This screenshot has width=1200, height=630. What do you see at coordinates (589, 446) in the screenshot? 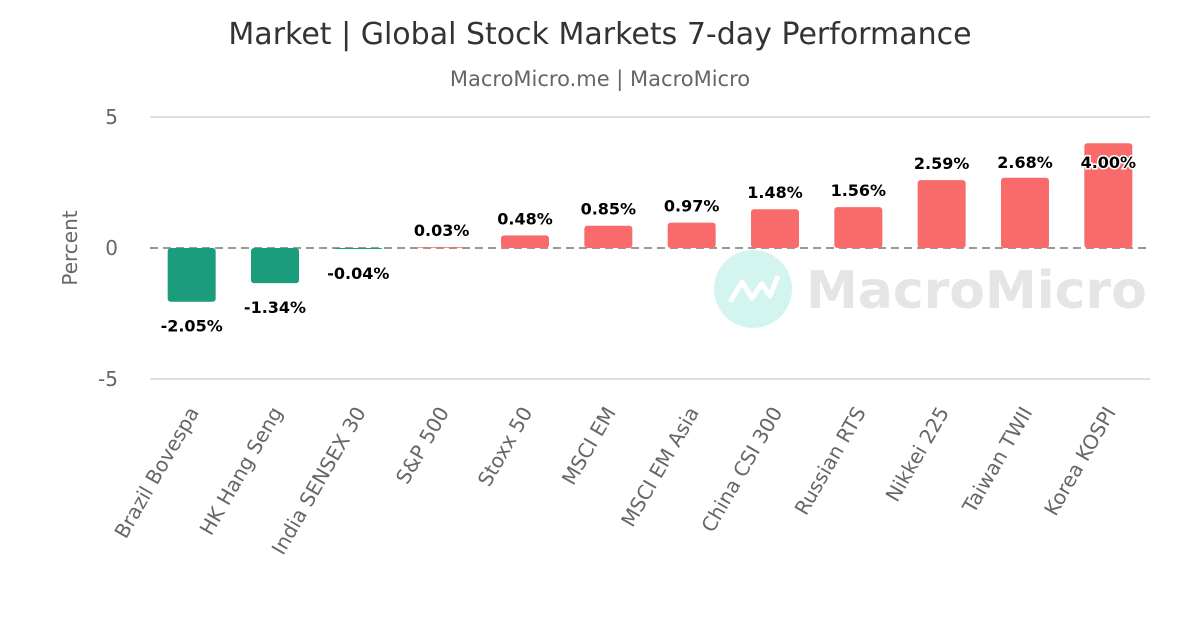
I see `x-tick-label: MSCI EM` at bounding box center [589, 446].